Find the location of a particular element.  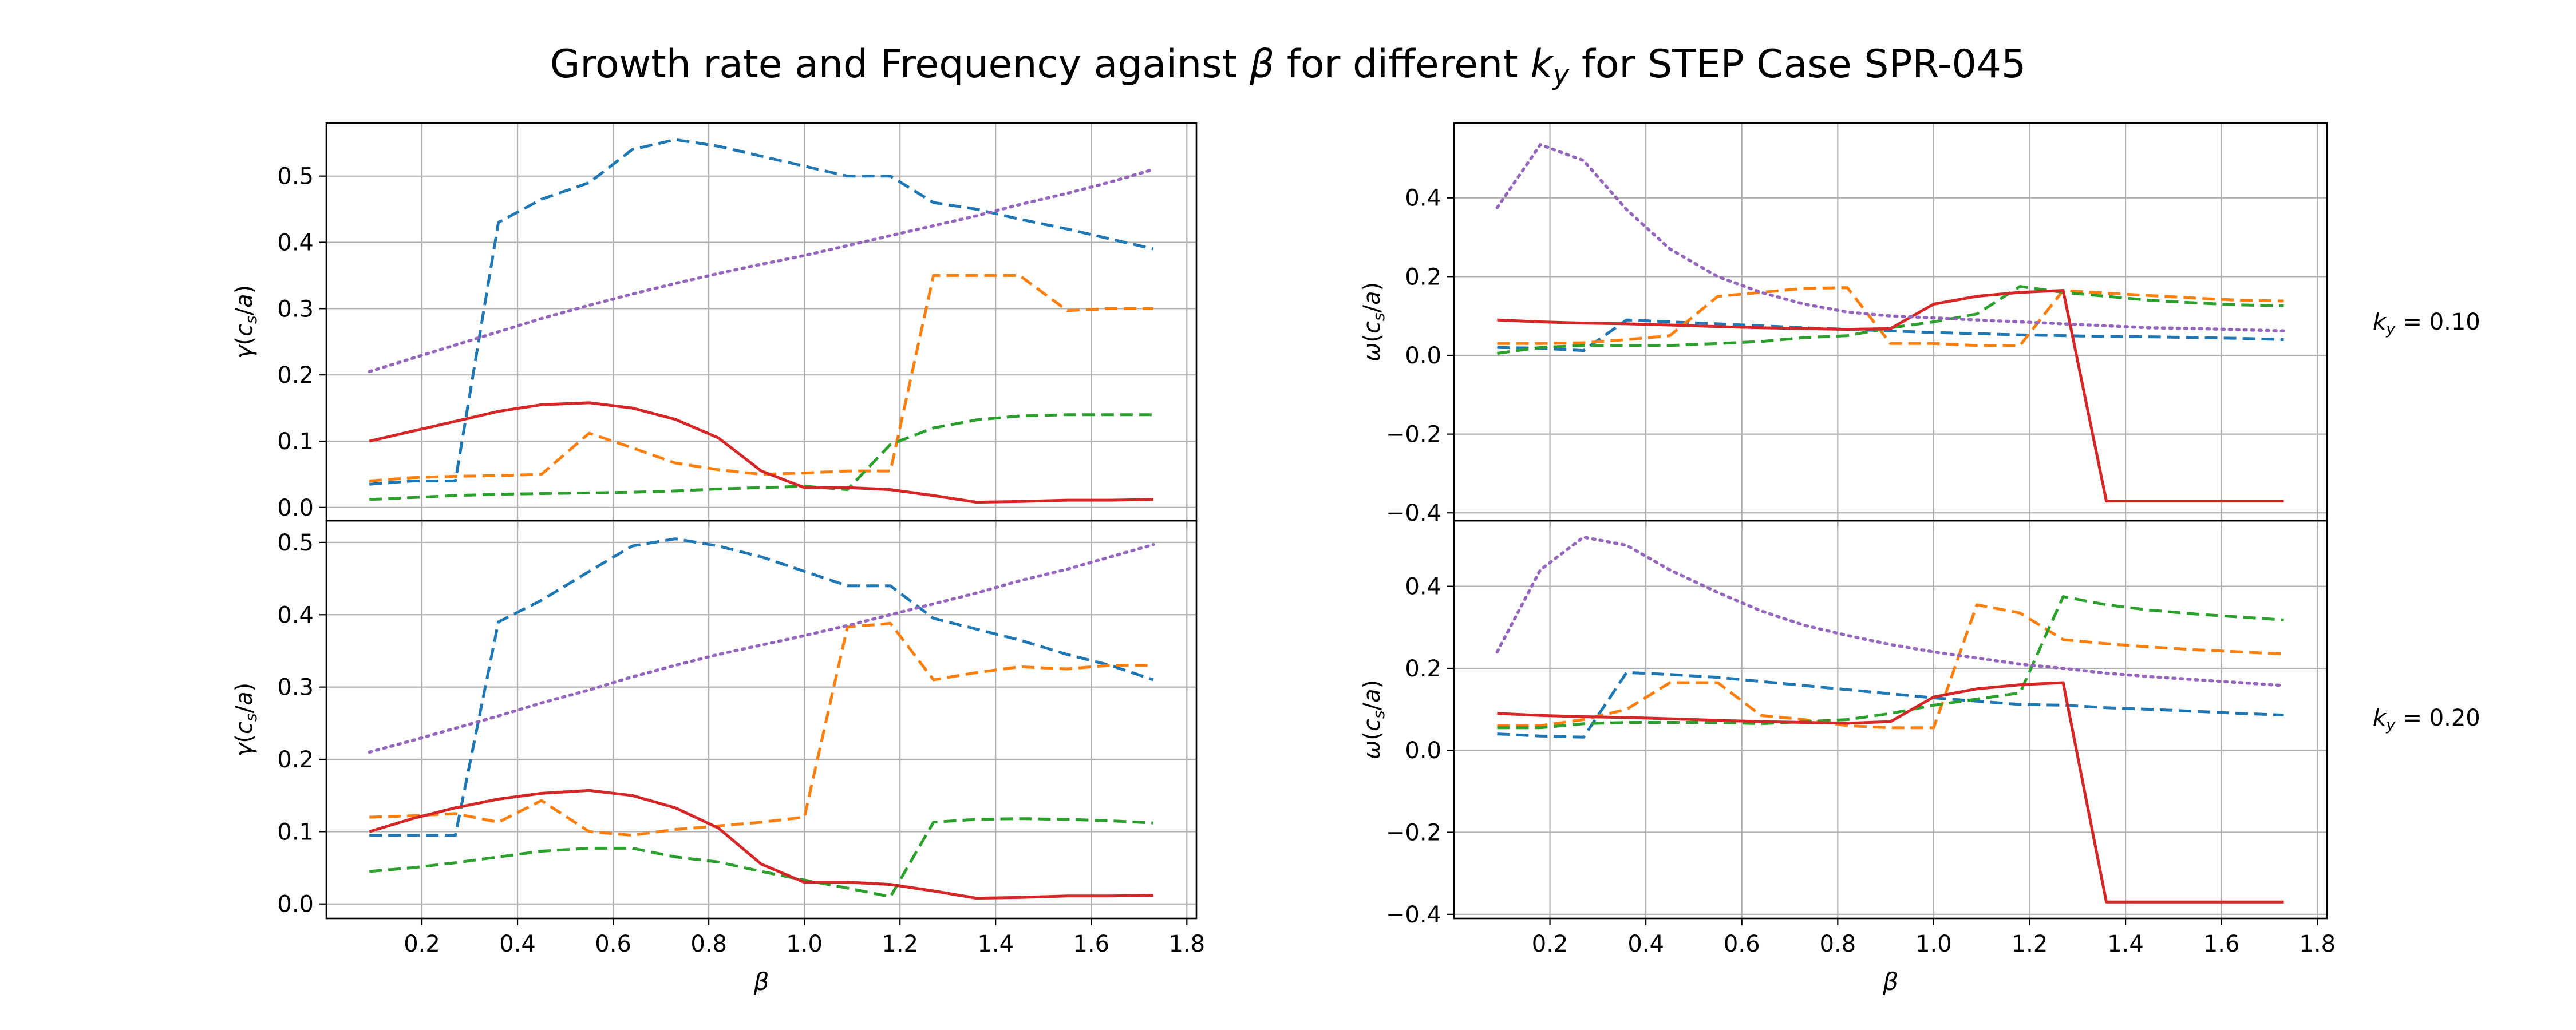

row-label-ky-0.10: ky = 0.10 is located at coordinates (2426, 323).